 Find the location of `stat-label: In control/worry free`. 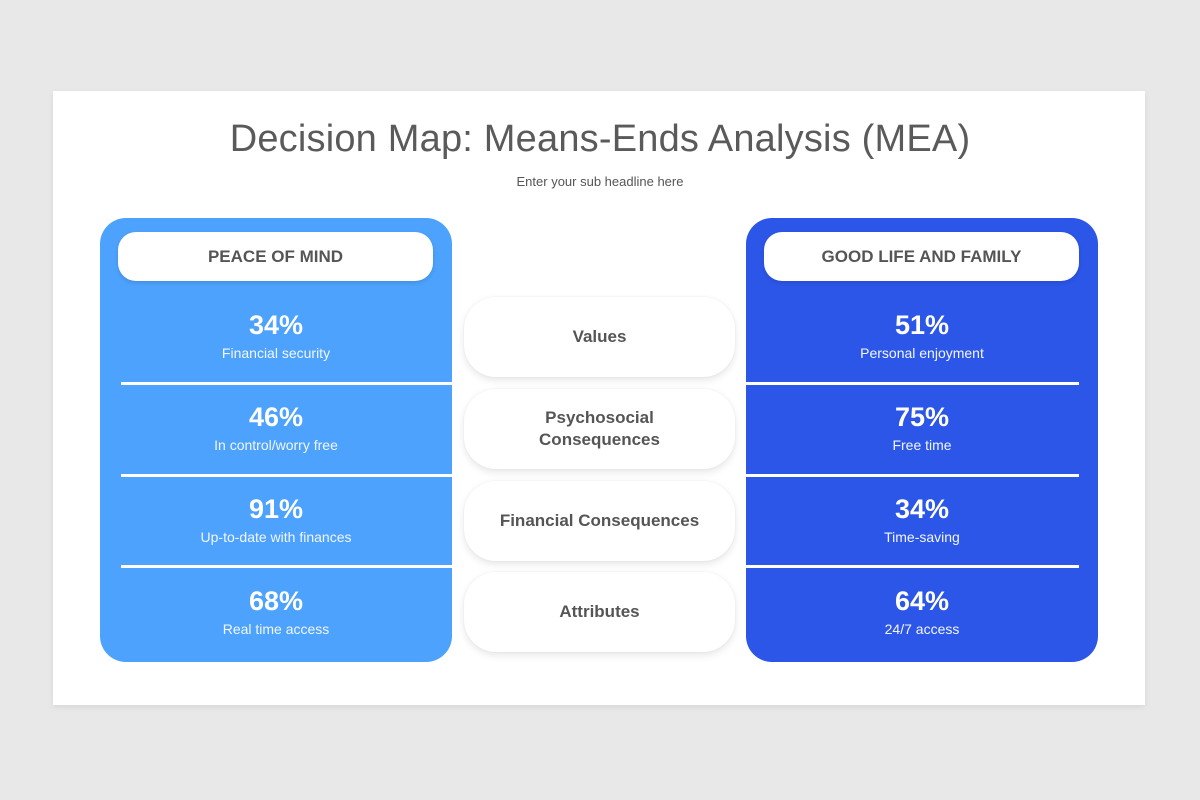

stat-label: In control/worry free is located at coordinates (276, 445).